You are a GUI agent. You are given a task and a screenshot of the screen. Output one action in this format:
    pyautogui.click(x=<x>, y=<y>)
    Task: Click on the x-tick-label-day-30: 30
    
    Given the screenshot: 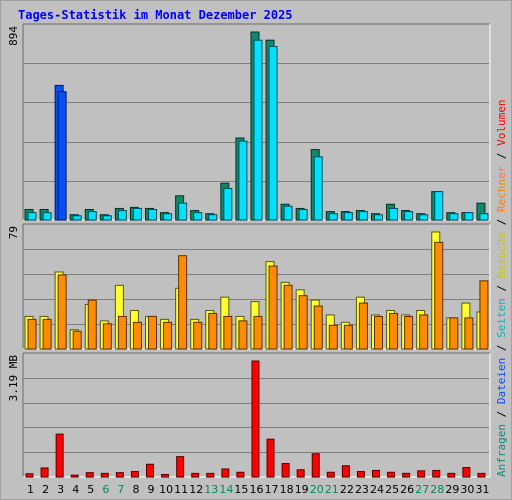 What is the action you would take?
    pyautogui.click(x=467, y=489)
    